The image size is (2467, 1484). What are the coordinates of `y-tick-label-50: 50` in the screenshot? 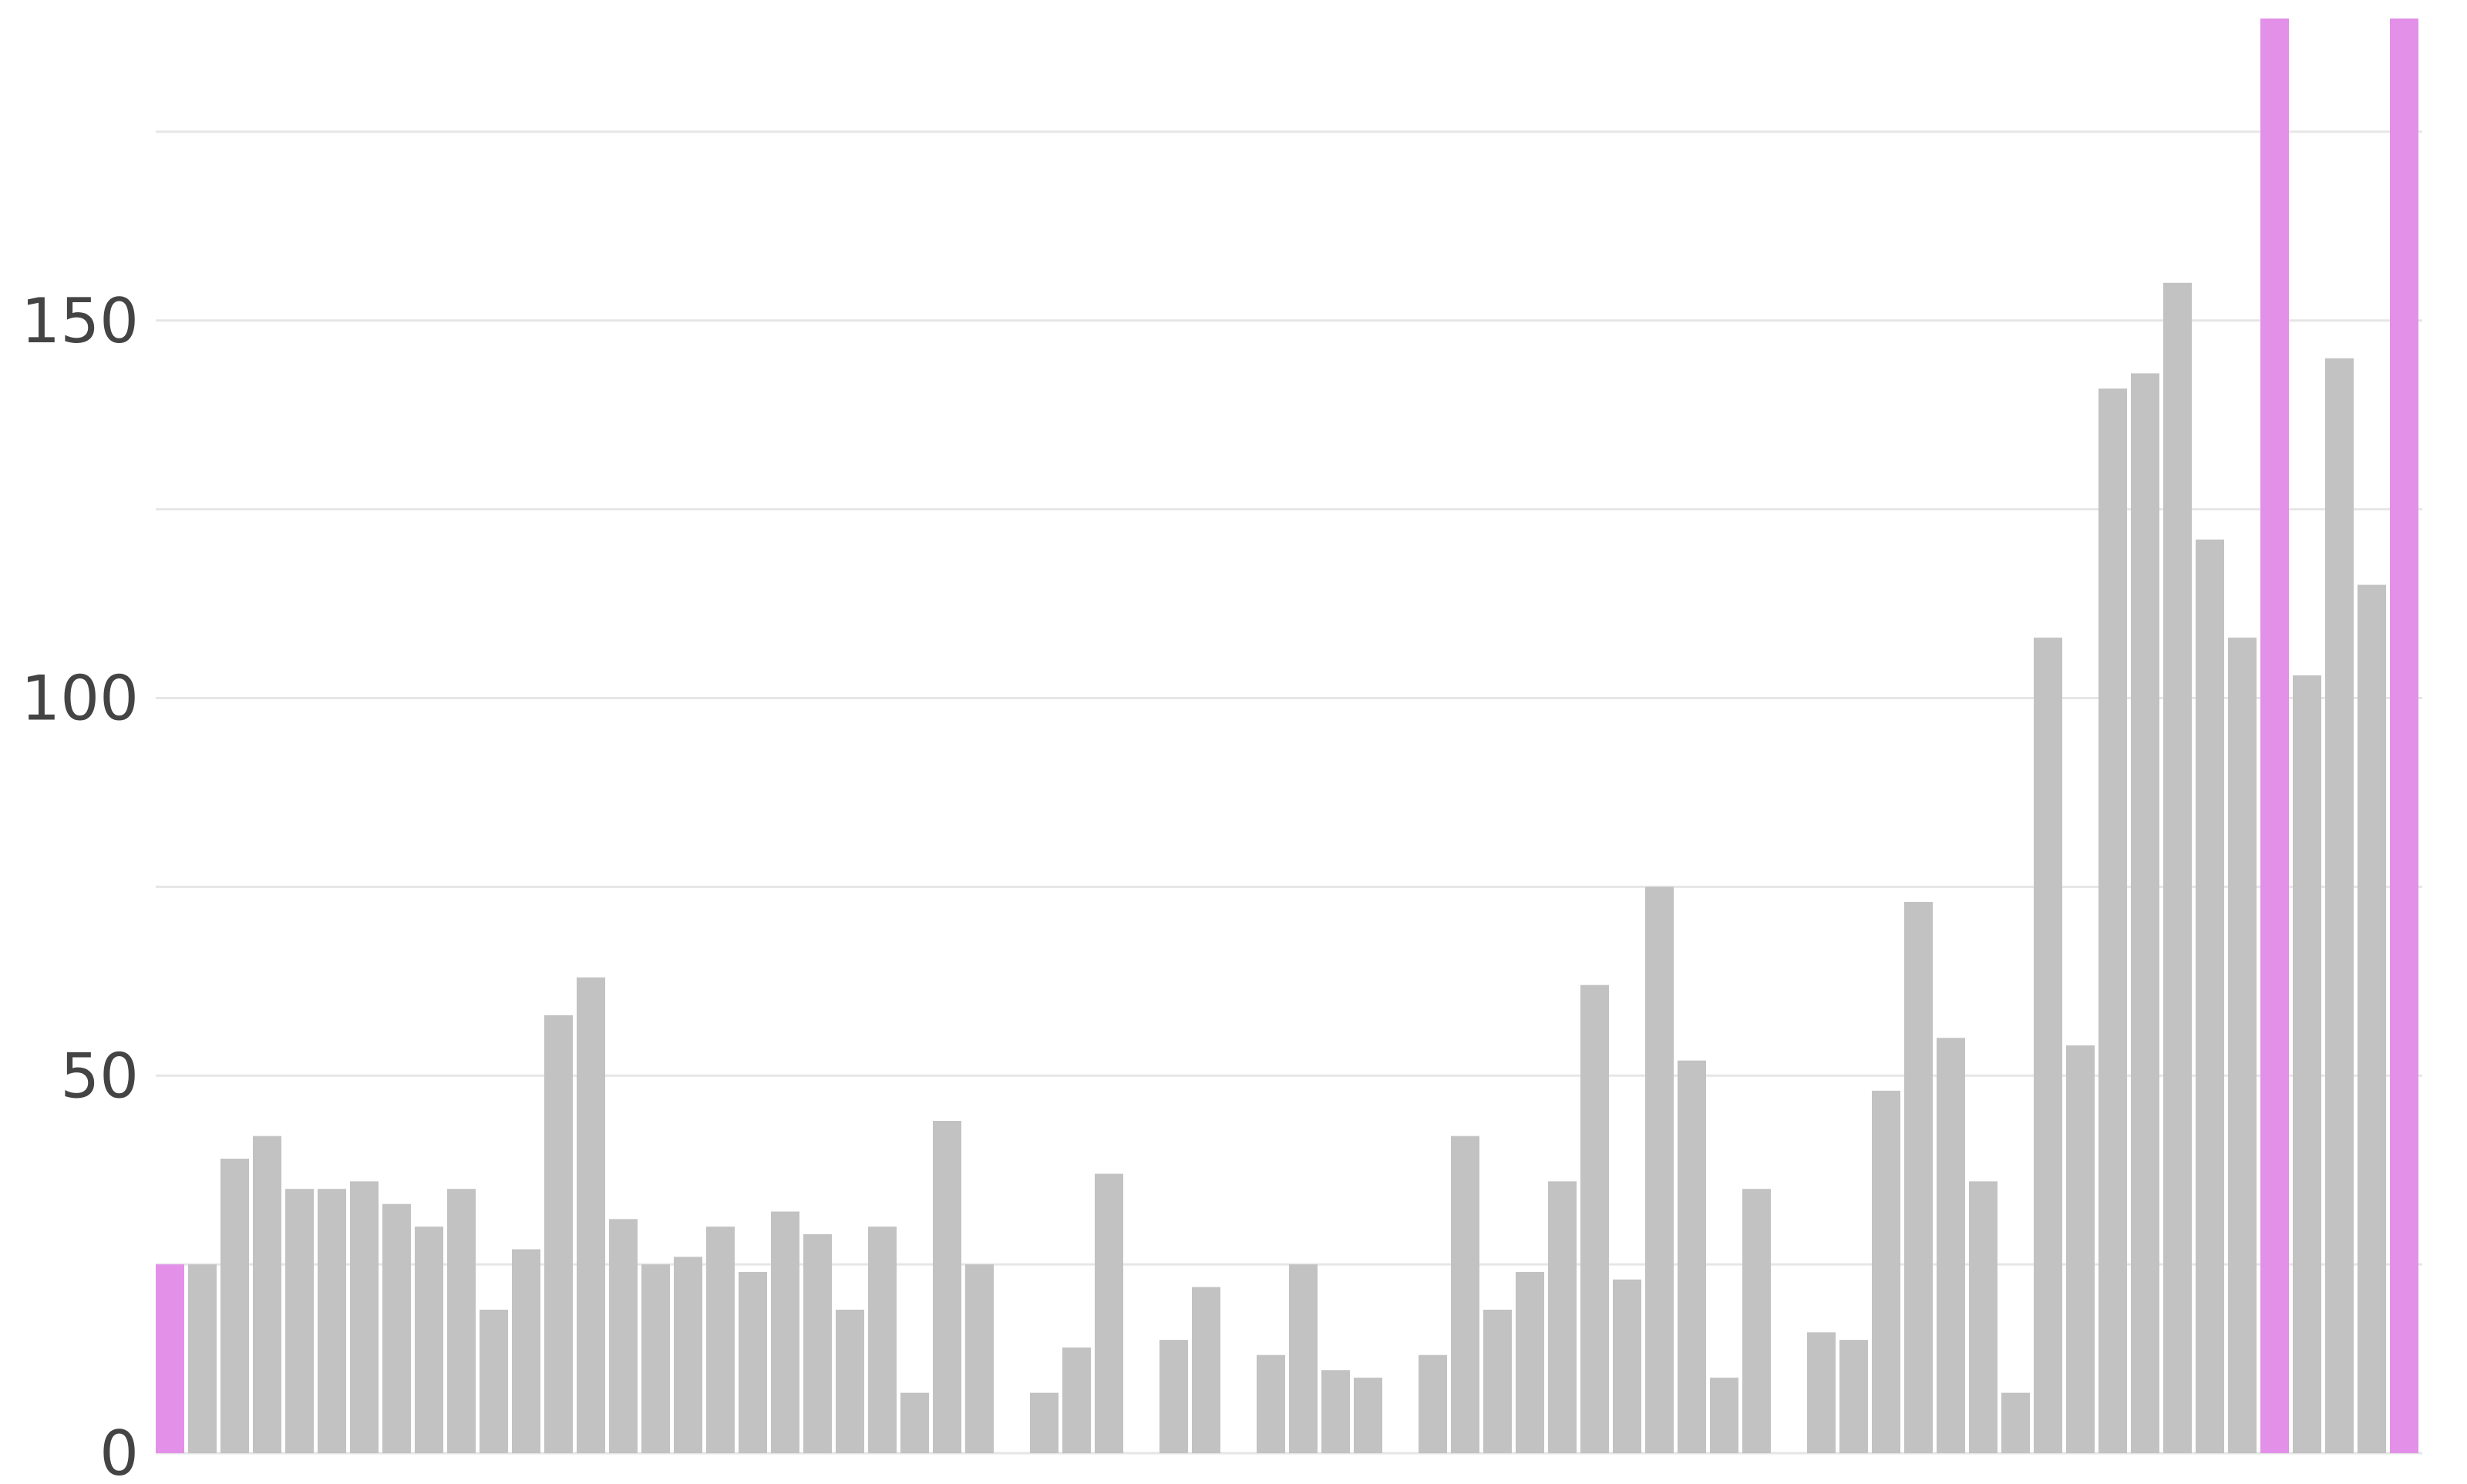 It's located at (99, 1076).